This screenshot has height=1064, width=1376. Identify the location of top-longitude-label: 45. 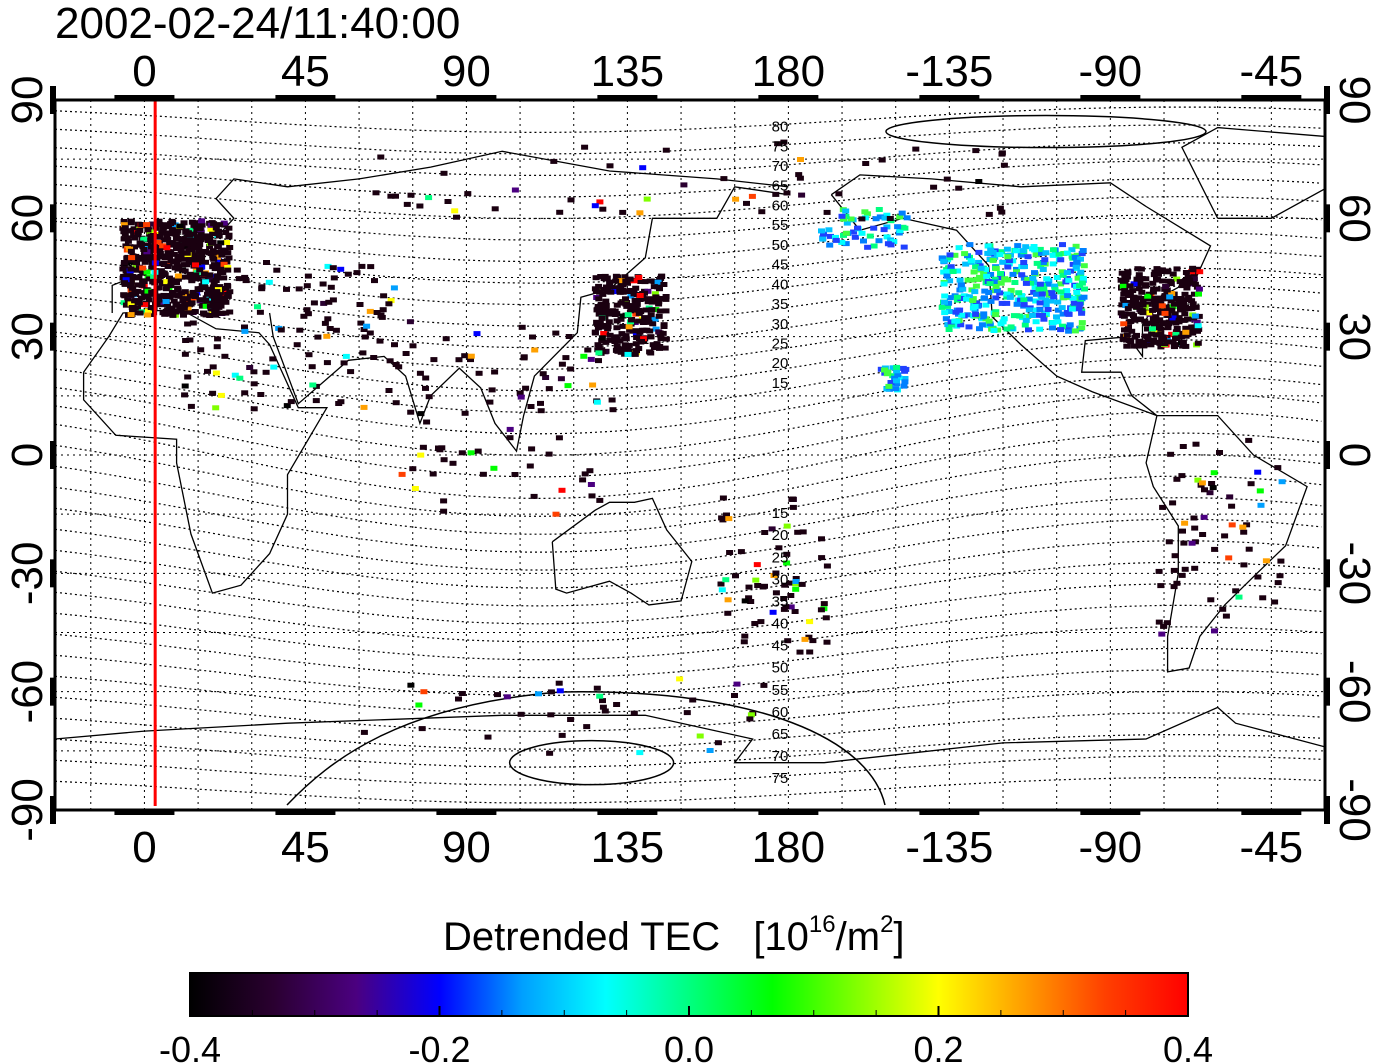
(305, 71).